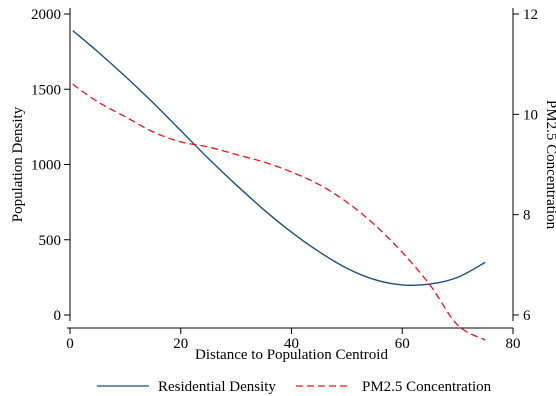 This screenshot has width=556, height=396. I want to click on y2-axis-title: PM2.5 Concentration, so click(549, 165).